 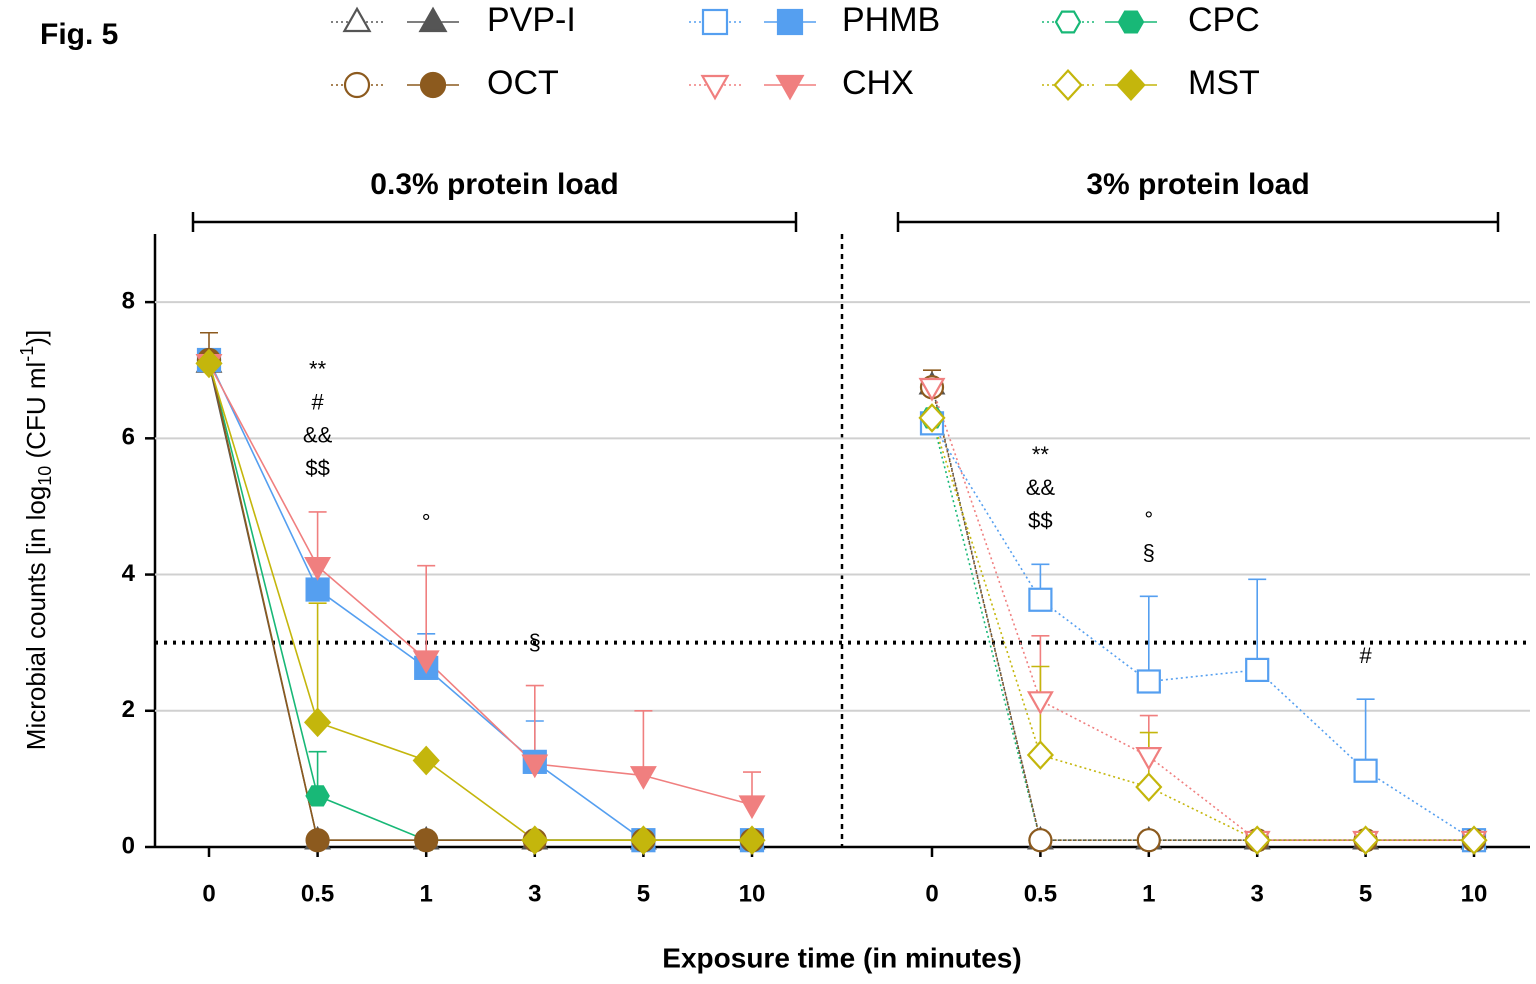 What do you see at coordinates (494, 184) in the screenshot?
I see `panel-label: 0.3% protein load` at bounding box center [494, 184].